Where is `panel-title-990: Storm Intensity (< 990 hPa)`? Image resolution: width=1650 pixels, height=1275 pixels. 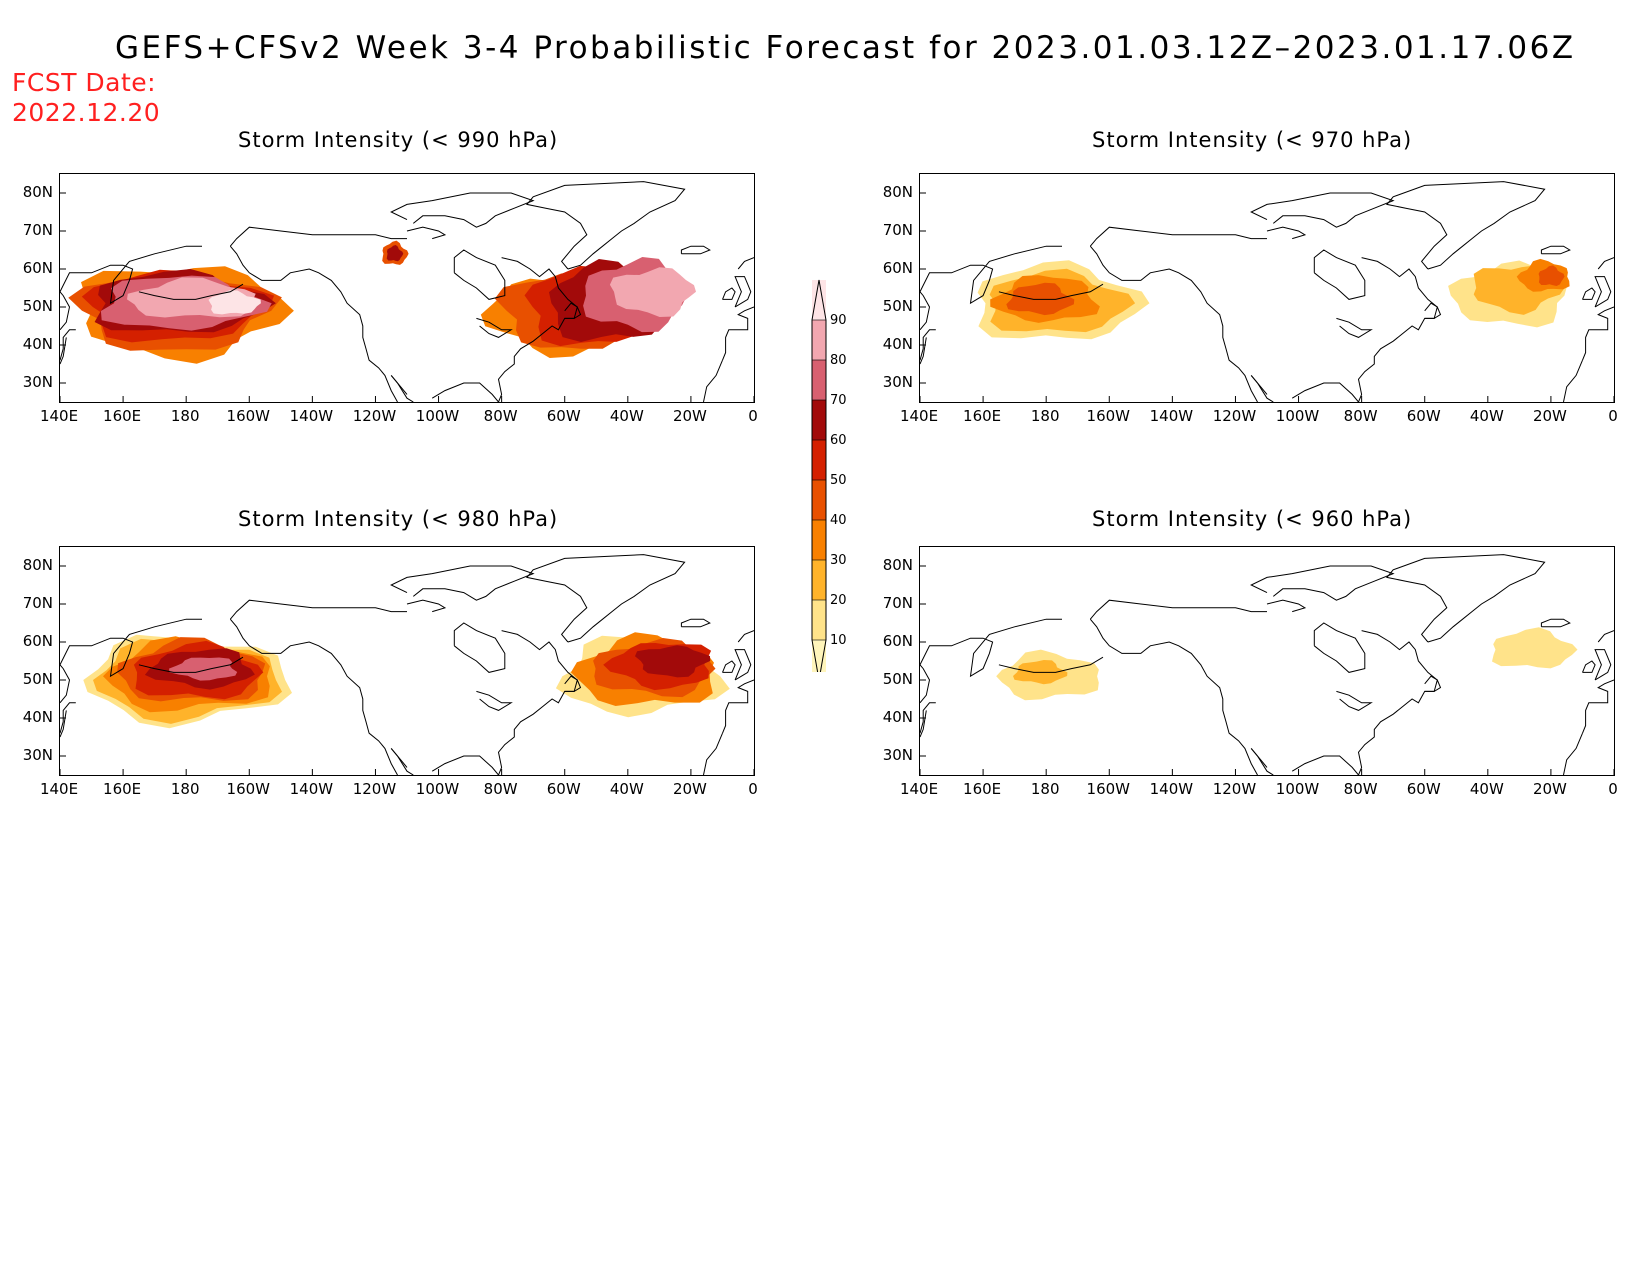 panel-title-990: Storm Intensity (< 990 hPa) is located at coordinates (398, 140).